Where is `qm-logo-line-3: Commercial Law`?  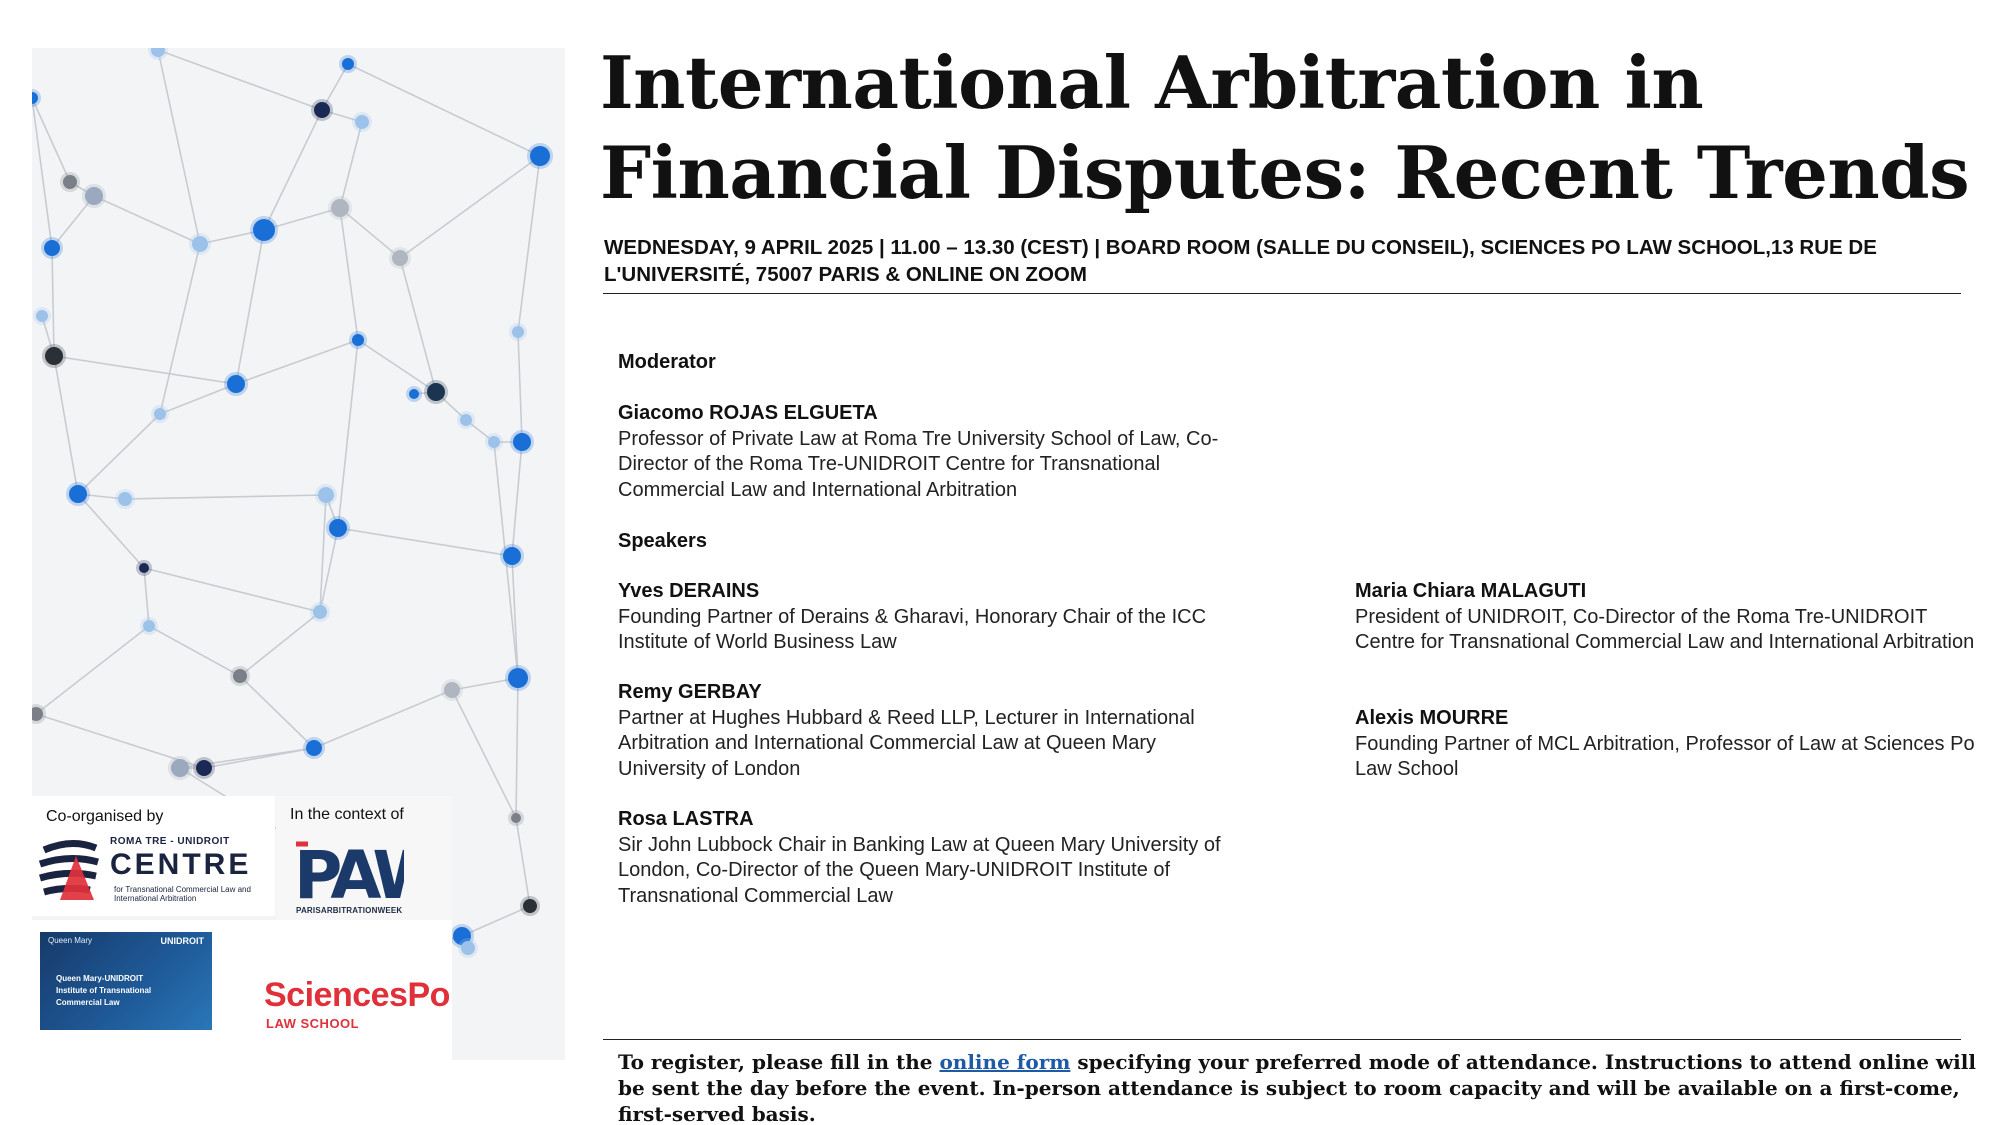
qm-logo-line-3: Commercial Law is located at coordinates (88, 1002).